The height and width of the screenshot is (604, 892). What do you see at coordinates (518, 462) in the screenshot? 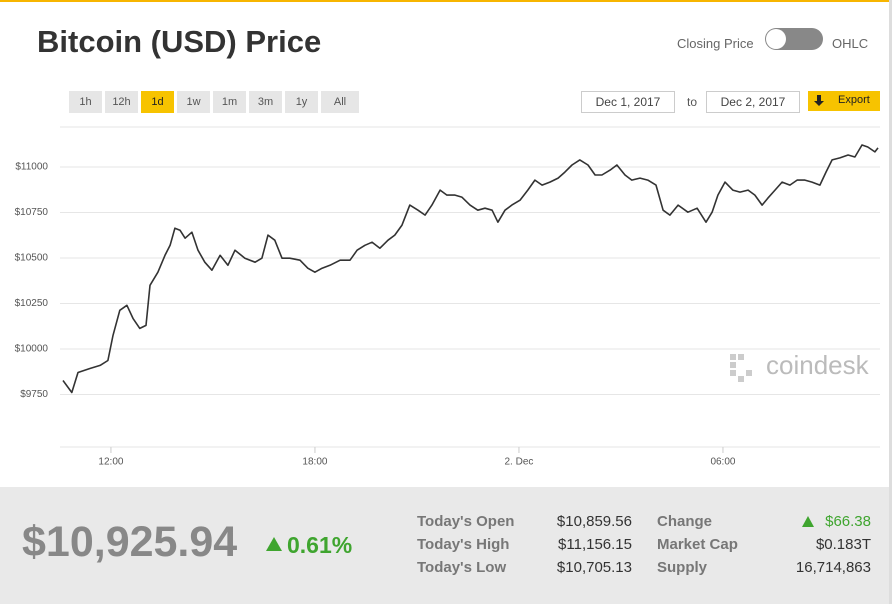
I see `x-tick-label: 2. Dec` at bounding box center [518, 462].